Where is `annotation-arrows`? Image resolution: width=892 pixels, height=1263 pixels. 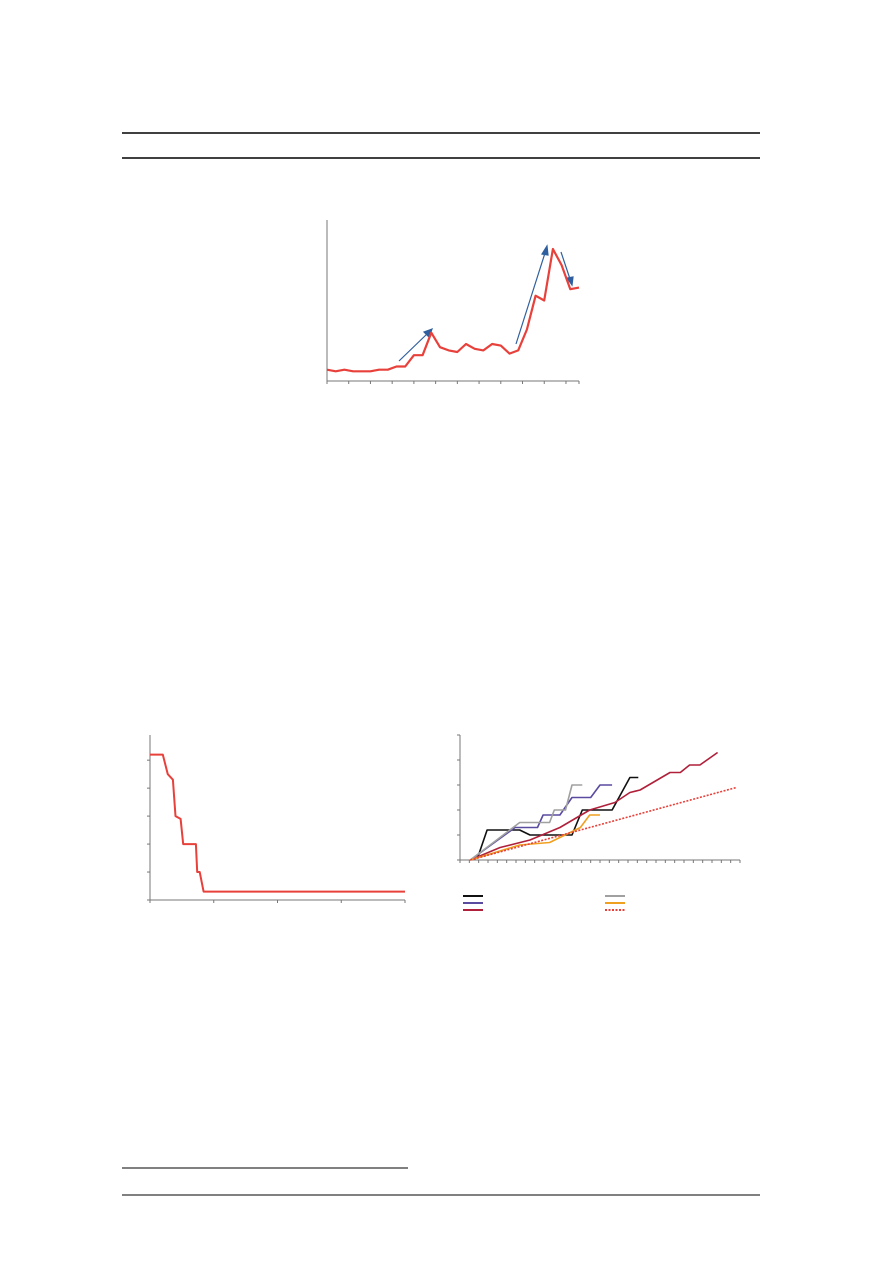
annotation-arrows is located at coordinates (486, 303).